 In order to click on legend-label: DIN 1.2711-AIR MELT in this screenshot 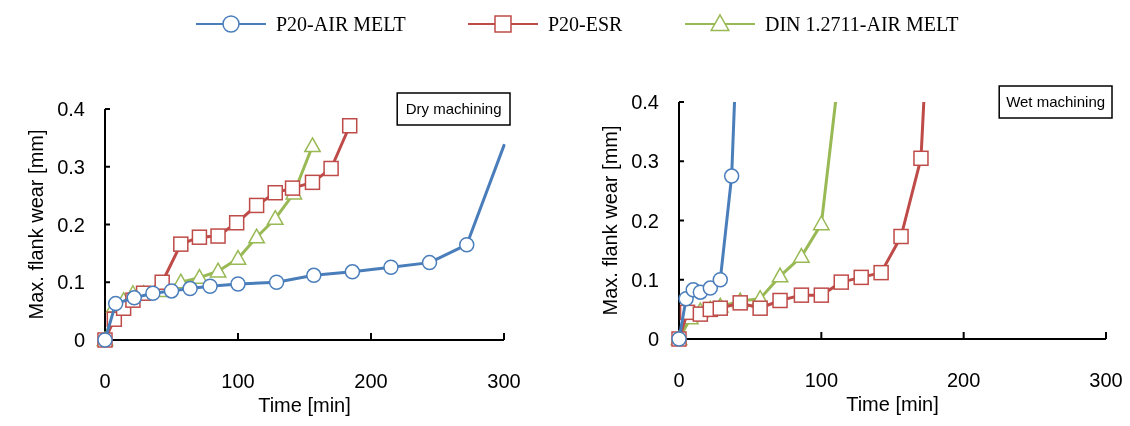, I will do `click(862, 24)`.